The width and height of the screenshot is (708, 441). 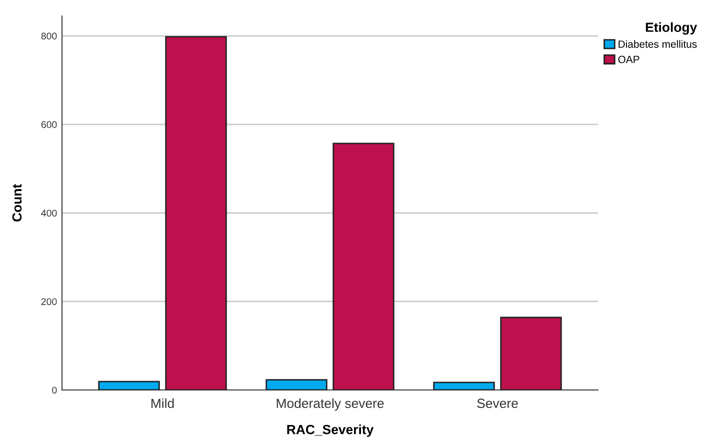 I want to click on x-tick-label: Mild, so click(x=162, y=403).